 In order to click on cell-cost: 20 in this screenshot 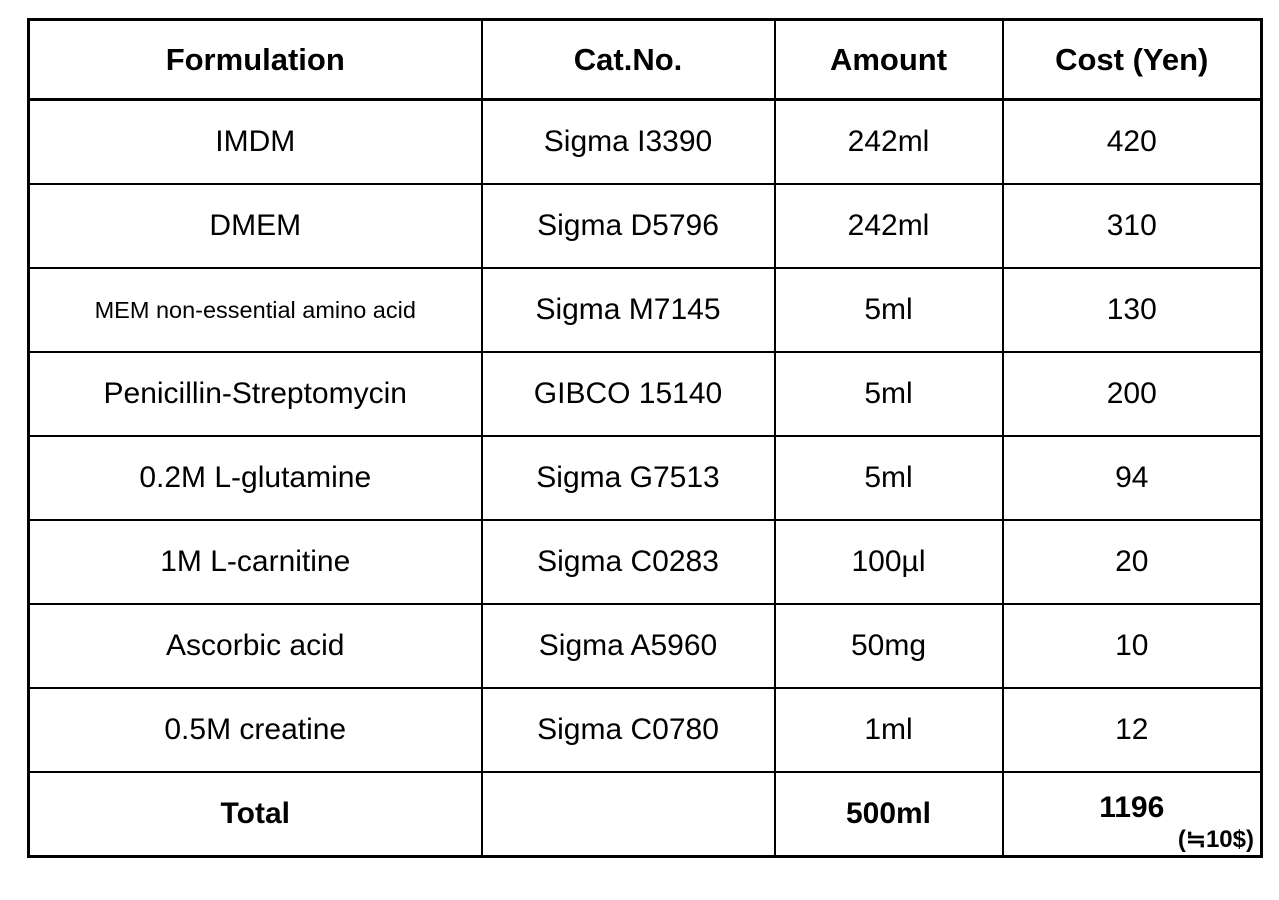, I will do `click(1132, 562)`.